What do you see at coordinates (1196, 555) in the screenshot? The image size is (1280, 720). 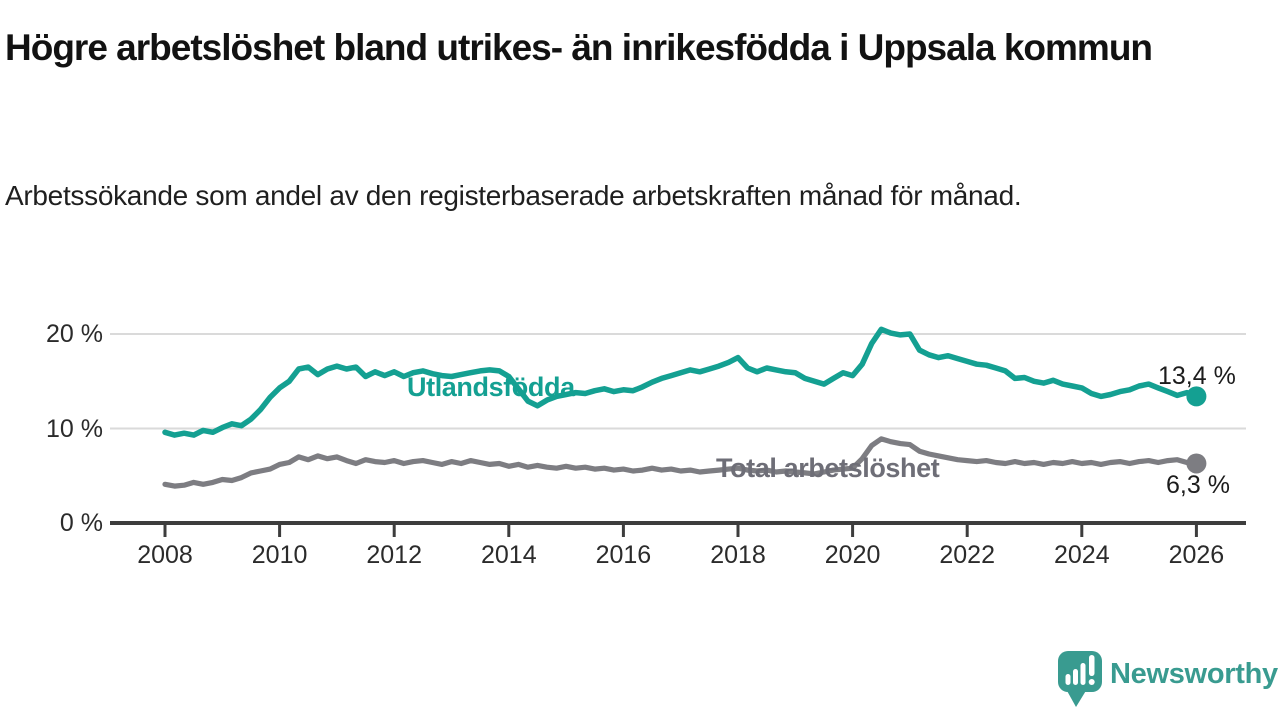 I see `x-axis-tick-label: 2026` at bounding box center [1196, 555].